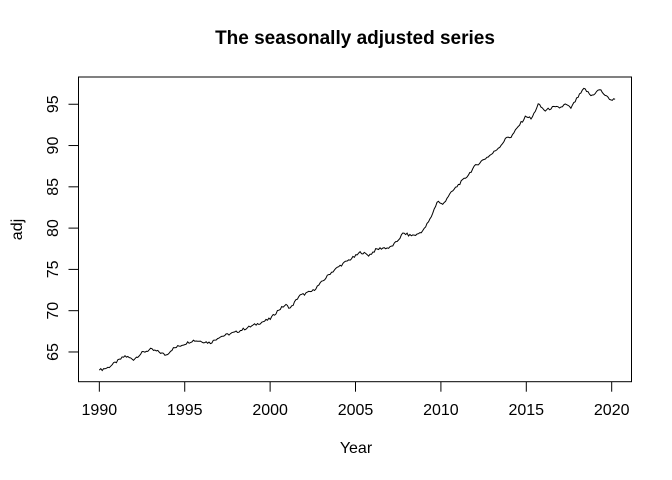 This screenshot has height=480, width=672. I want to click on y-tick-label: 90, so click(53, 146).